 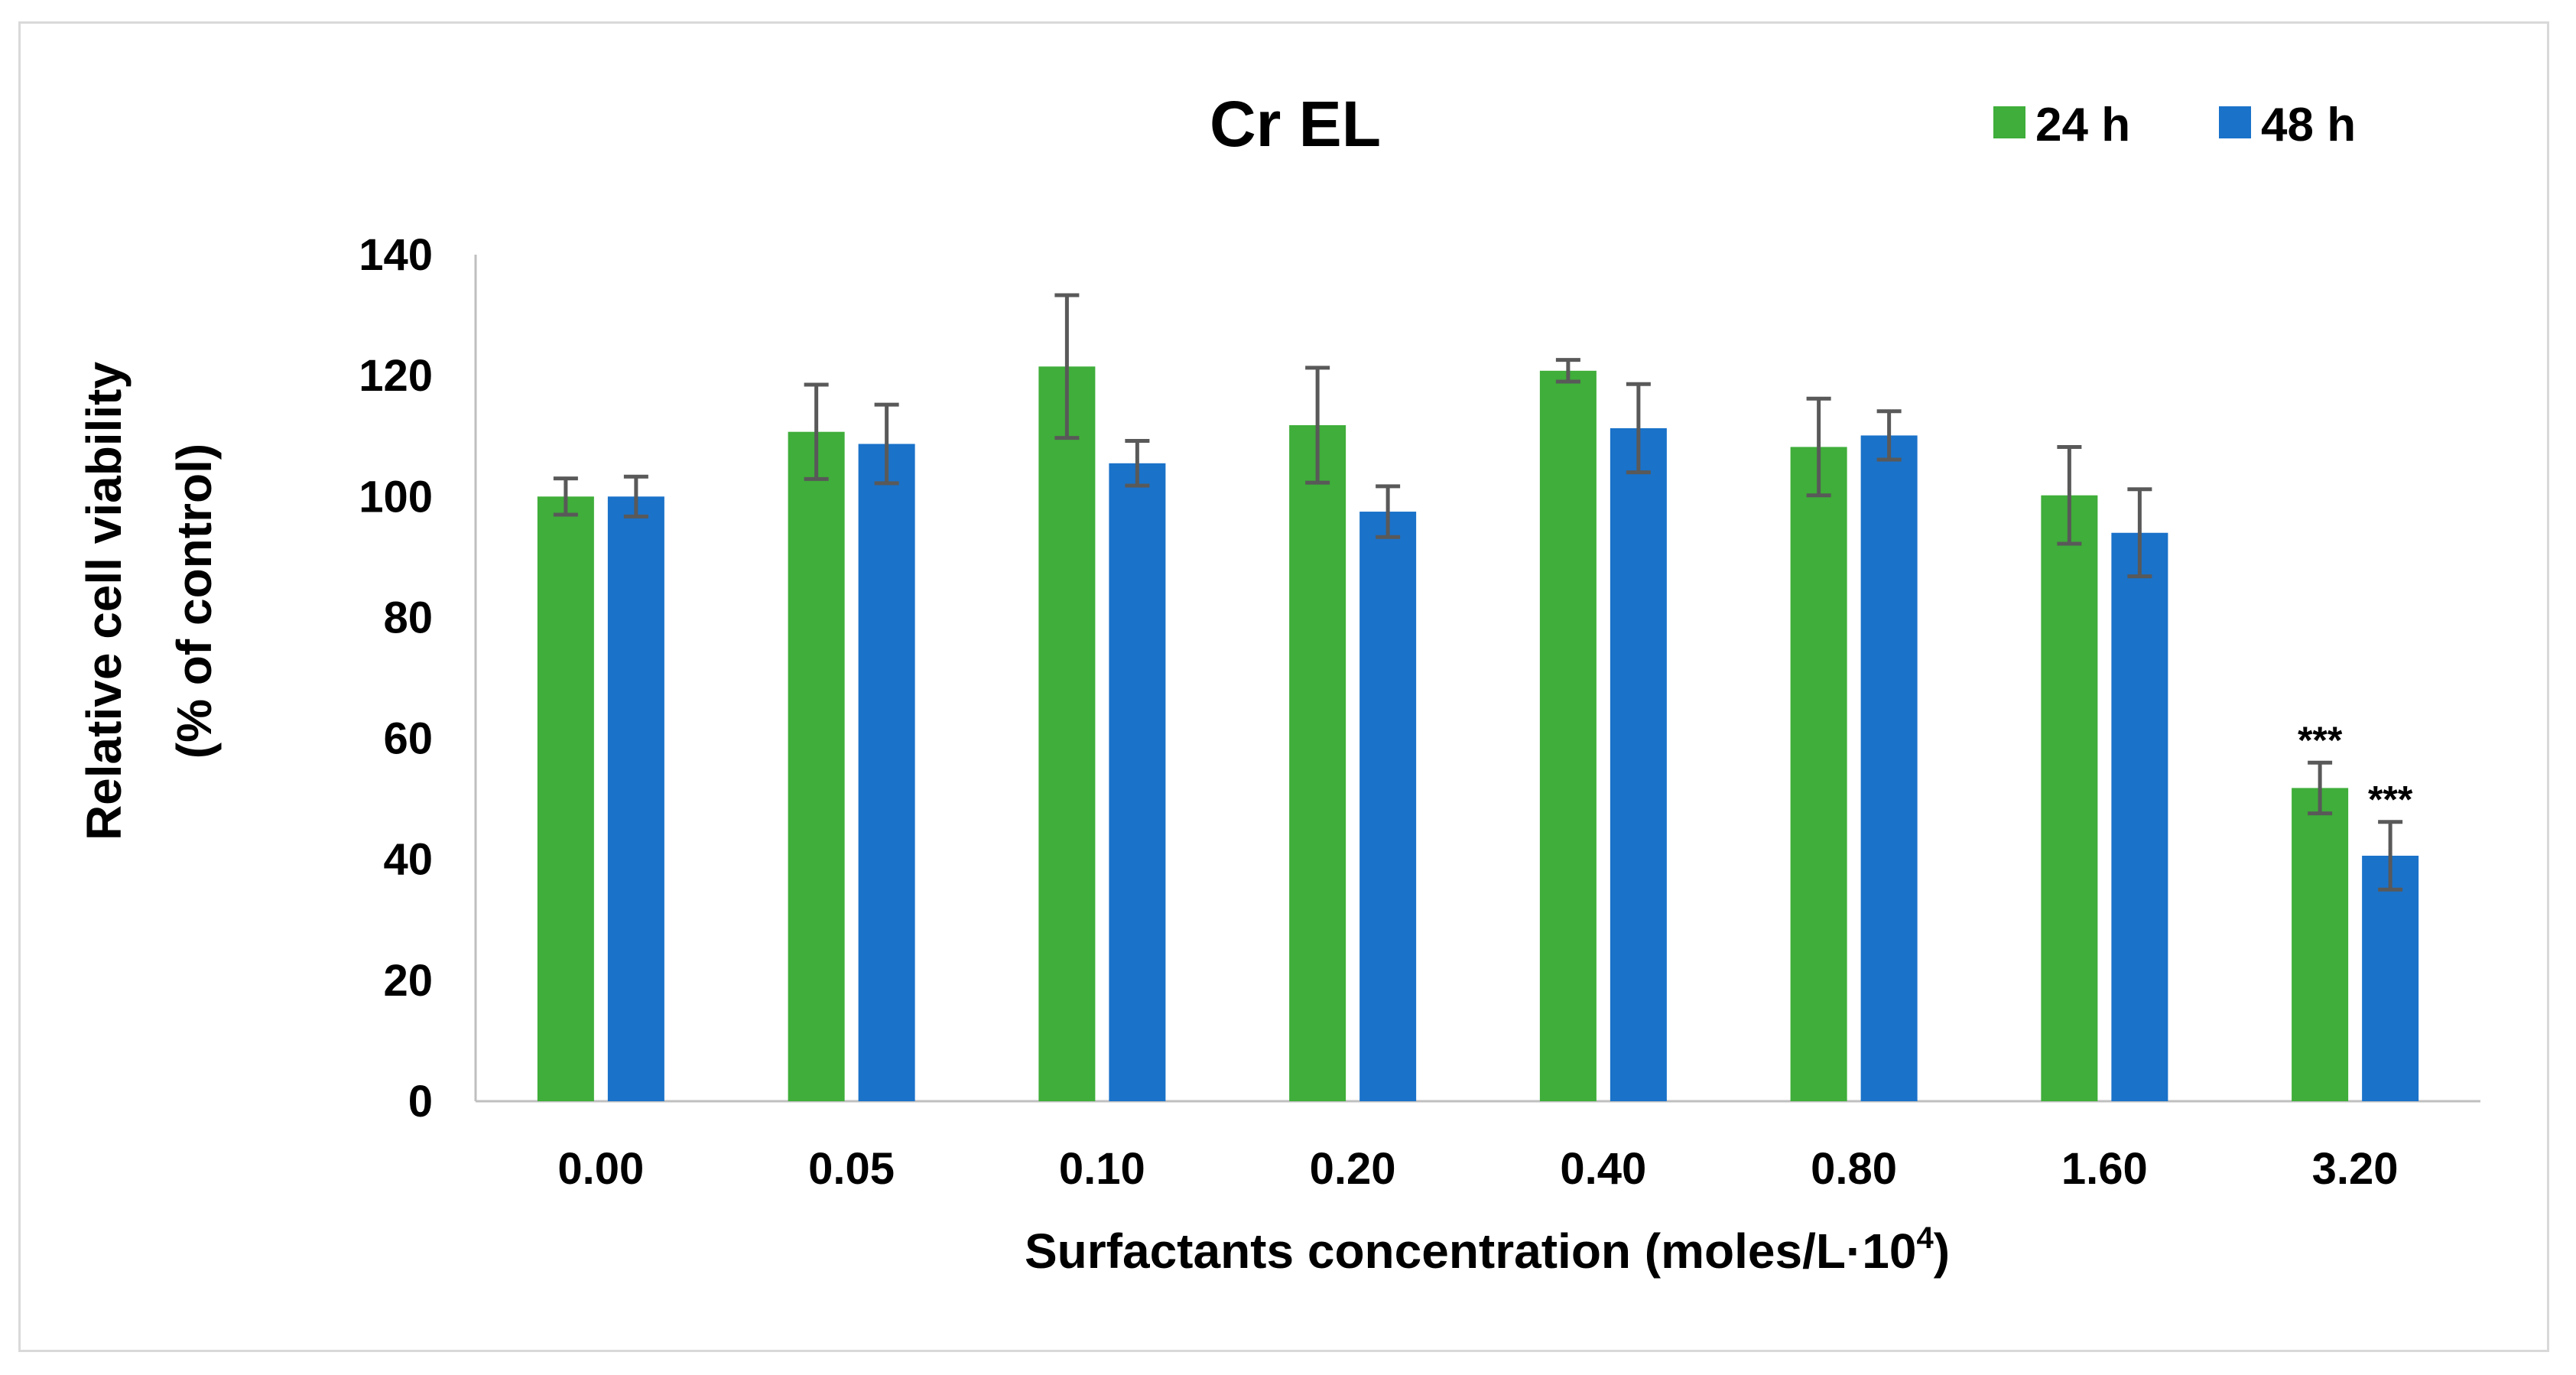 I want to click on y-axis-label-line2: (% of control), so click(x=195, y=601).